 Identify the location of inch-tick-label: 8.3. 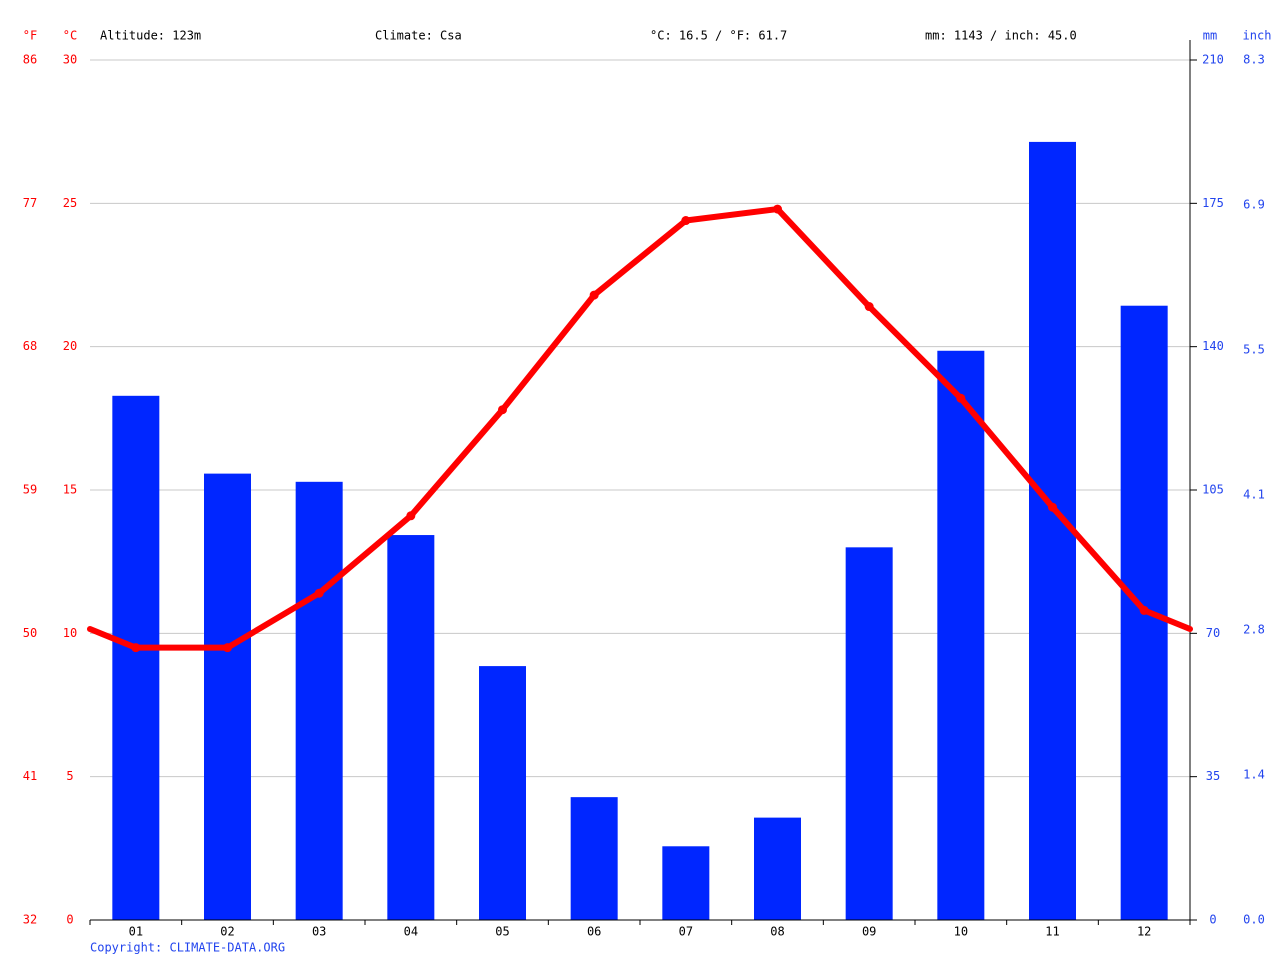
(1254, 60).